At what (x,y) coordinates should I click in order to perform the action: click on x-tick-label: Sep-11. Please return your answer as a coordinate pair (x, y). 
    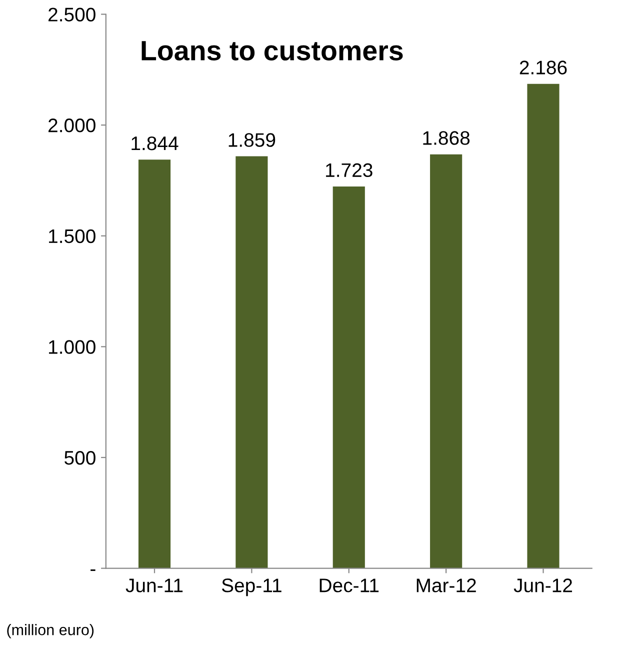
    Looking at the image, I should click on (252, 587).